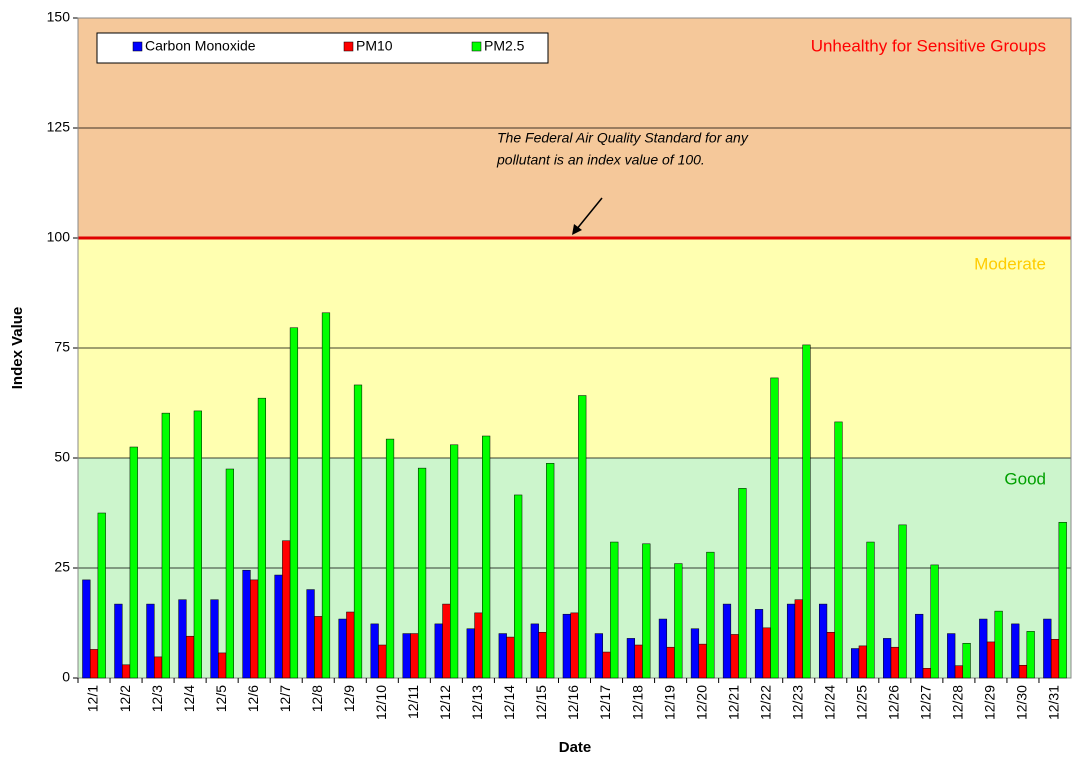 The height and width of the screenshot is (759, 1073). What do you see at coordinates (349, 698) in the screenshot?
I see `x-tick-label: 12/9` at bounding box center [349, 698].